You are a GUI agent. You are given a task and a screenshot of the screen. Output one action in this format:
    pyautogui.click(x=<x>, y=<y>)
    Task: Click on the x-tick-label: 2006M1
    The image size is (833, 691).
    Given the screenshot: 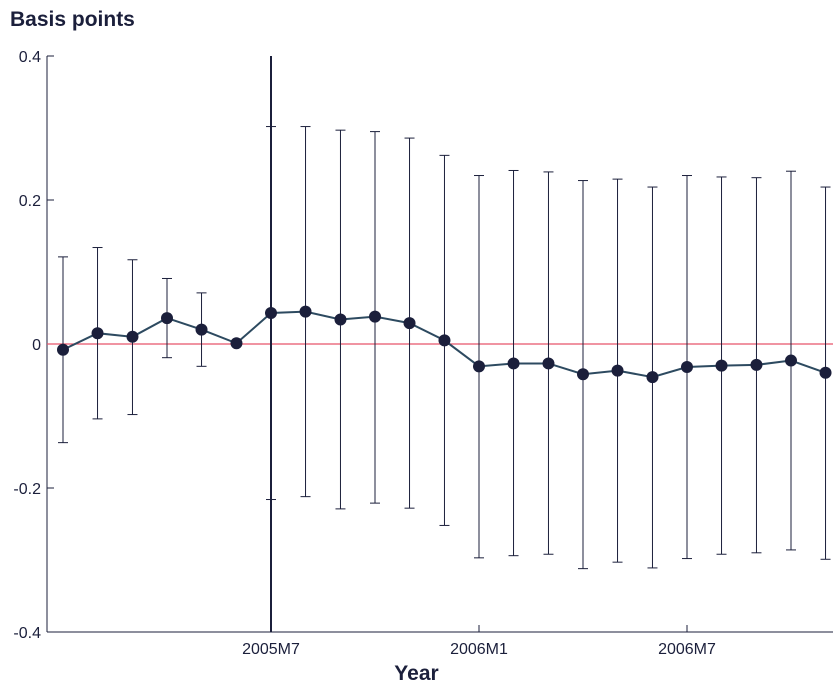 What is the action you would take?
    pyautogui.click(x=479, y=649)
    